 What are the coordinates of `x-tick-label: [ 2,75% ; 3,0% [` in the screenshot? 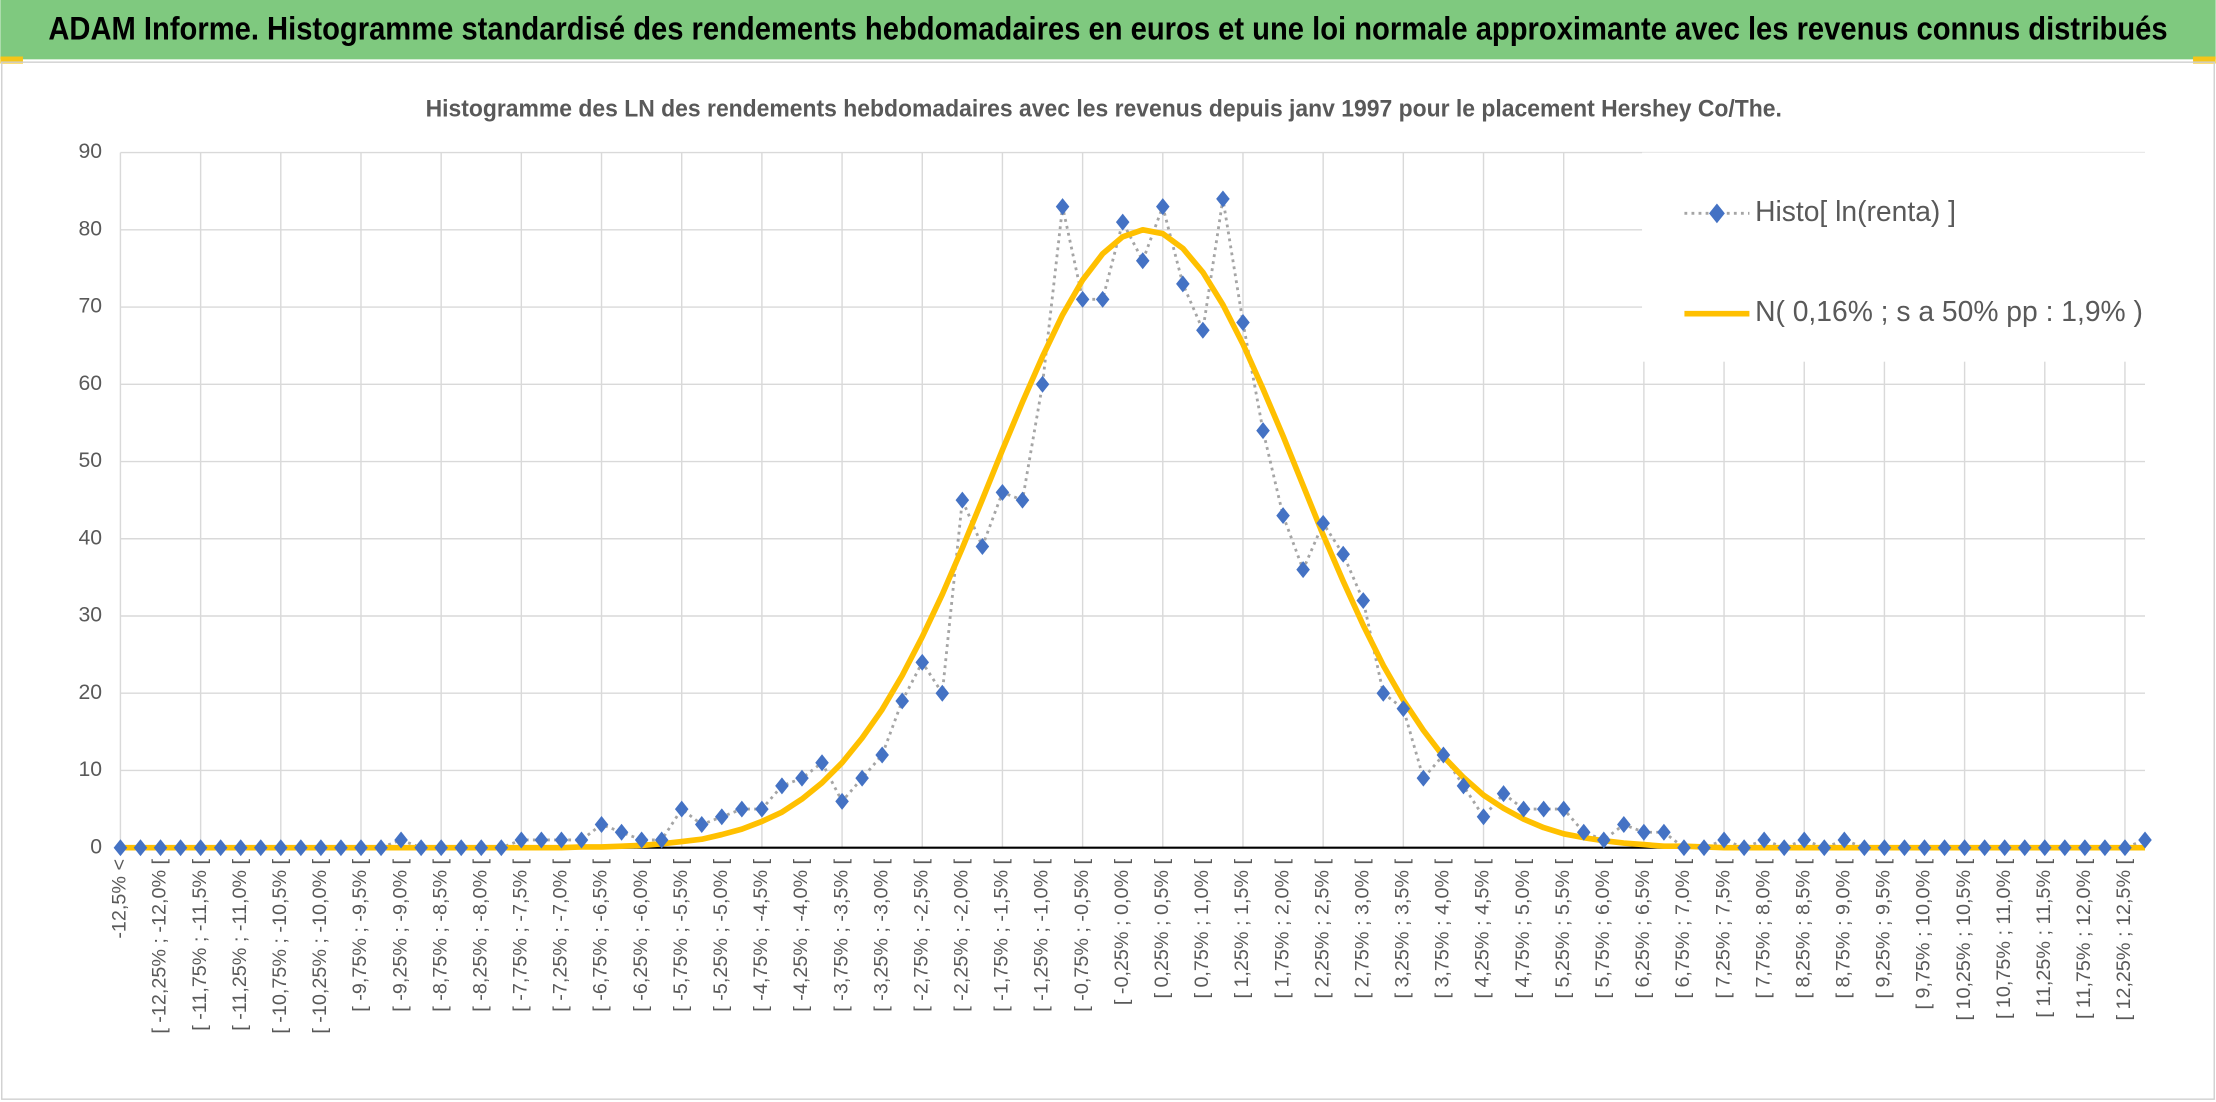 It's located at (1362, 928).